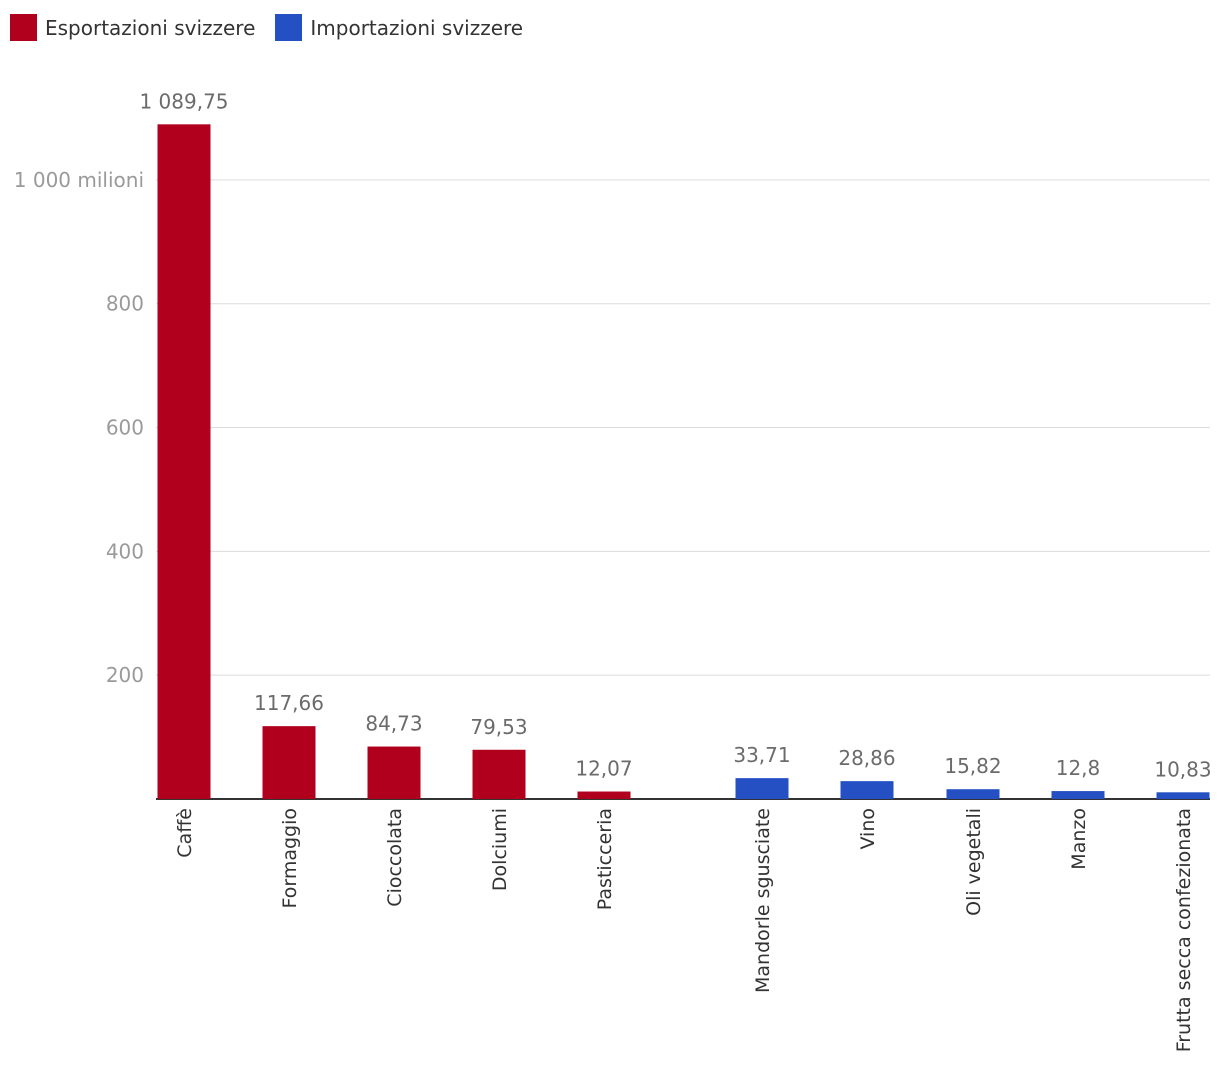 Image resolution: width=1220 pixels, height=1092 pixels. Describe the element at coordinates (150, 27) in the screenshot. I see `legend-label-exports: Esportazioni svizzere` at that location.